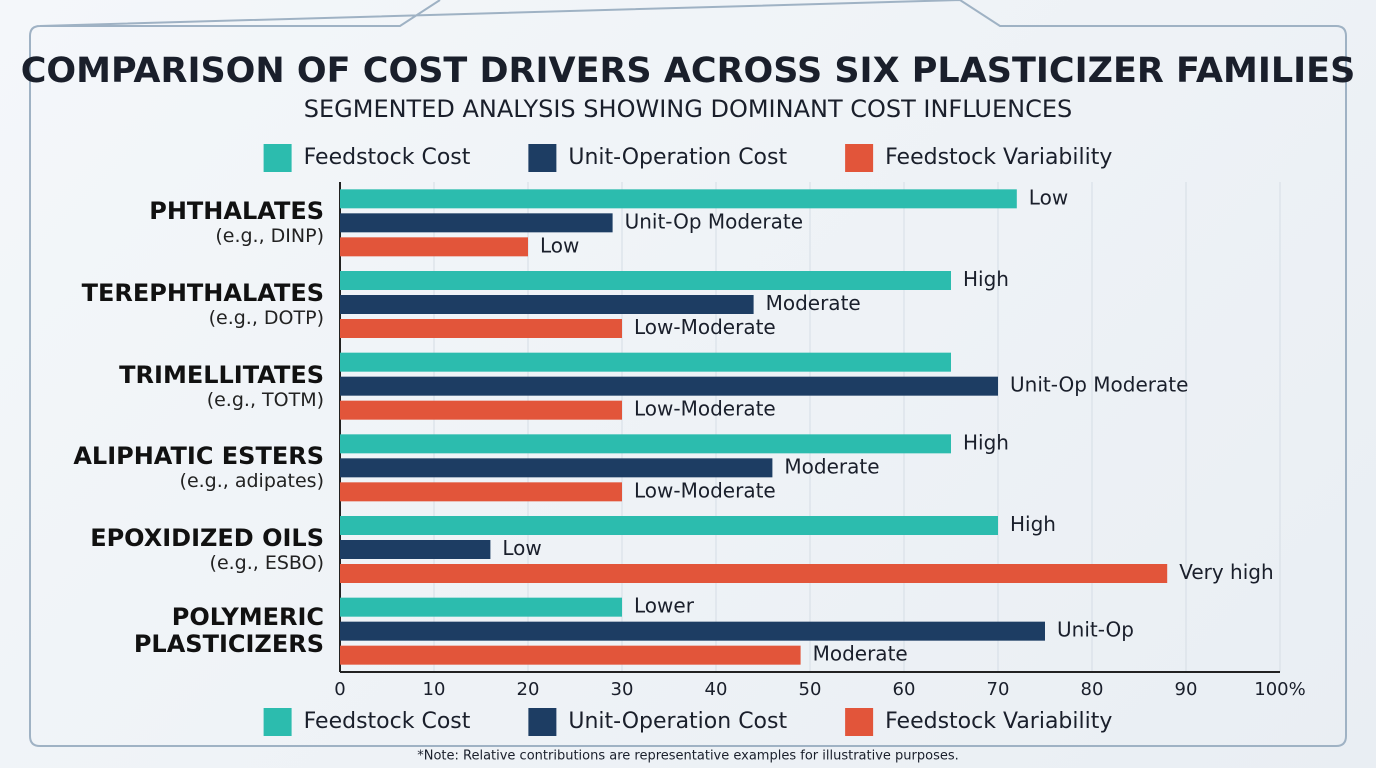 The image size is (1376, 768). I want to click on category-label: EPOXIDIZED OILS (e.g., ESBO), so click(207, 549).